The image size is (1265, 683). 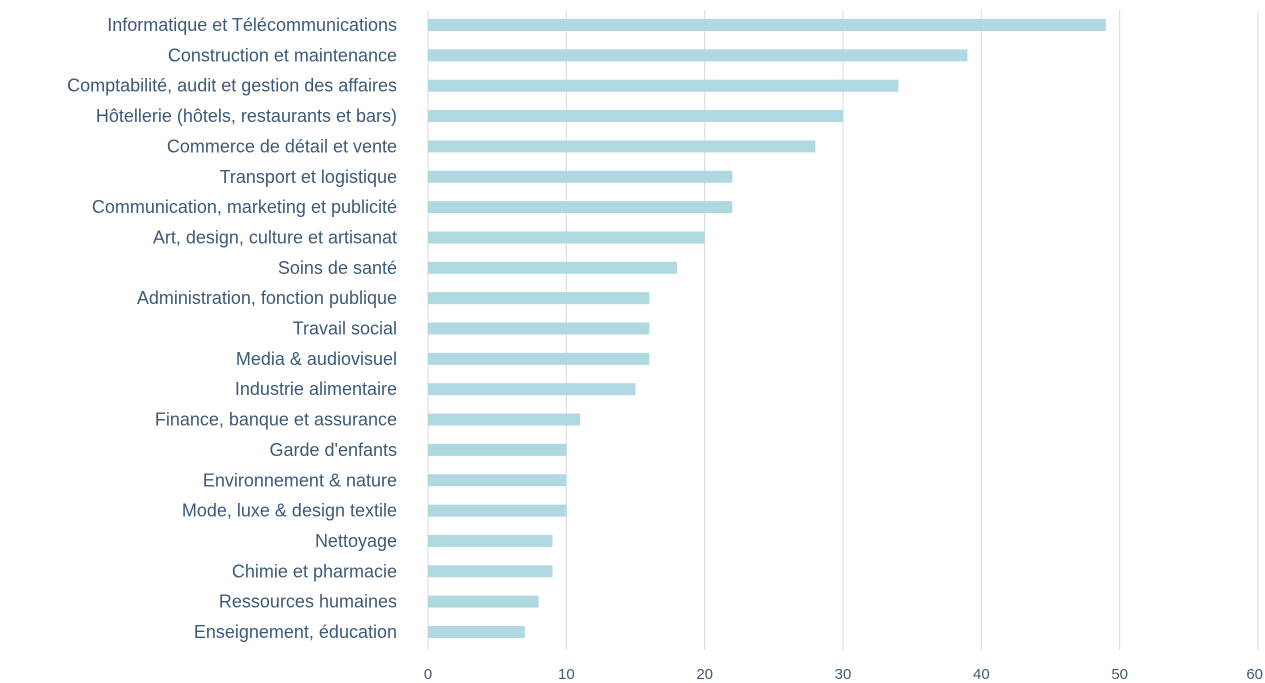 I want to click on category-label: Soins de santé, so click(x=337, y=268).